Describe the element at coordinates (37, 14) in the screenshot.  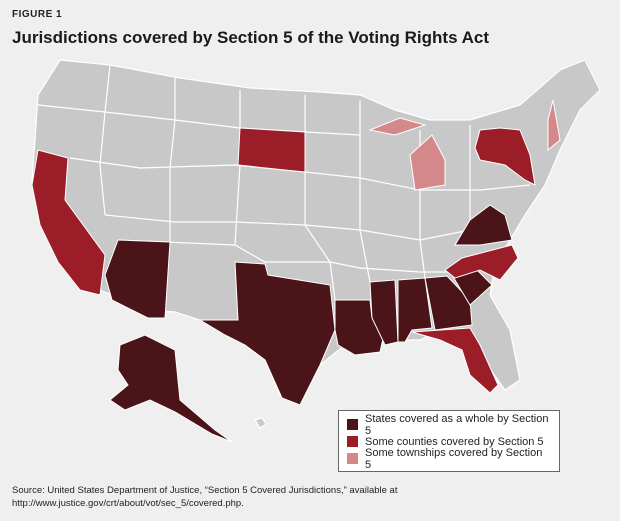
I see `figure-label: FIGURE 1` at that location.